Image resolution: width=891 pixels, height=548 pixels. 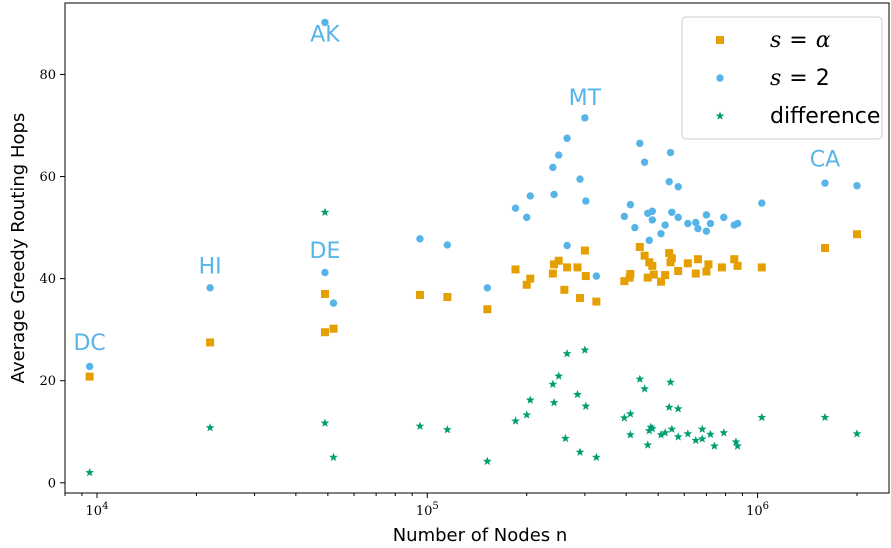 What do you see at coordinates (47, 381) in the screenshot?
I see `y-tick-label: 20` at bounding box center [47, 381].